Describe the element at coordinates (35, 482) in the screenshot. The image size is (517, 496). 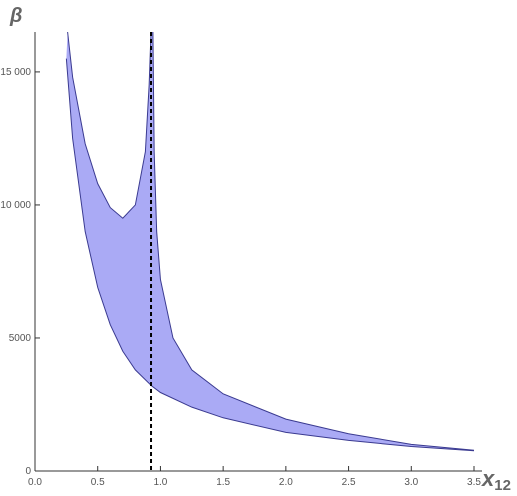
I see `x-tick-label: 0.0` at that location.